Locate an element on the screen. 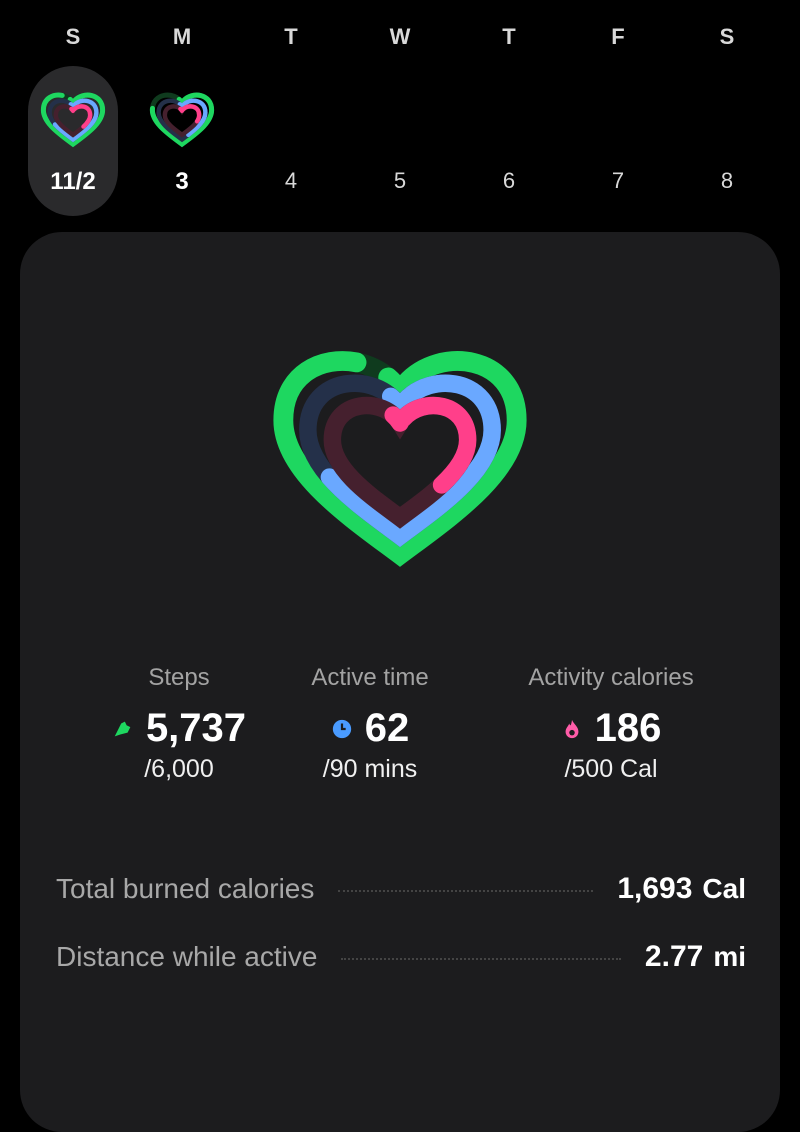 The height and width of the screenshot is (1132, 800). shoe-icon is located at coordinates (122, 728).